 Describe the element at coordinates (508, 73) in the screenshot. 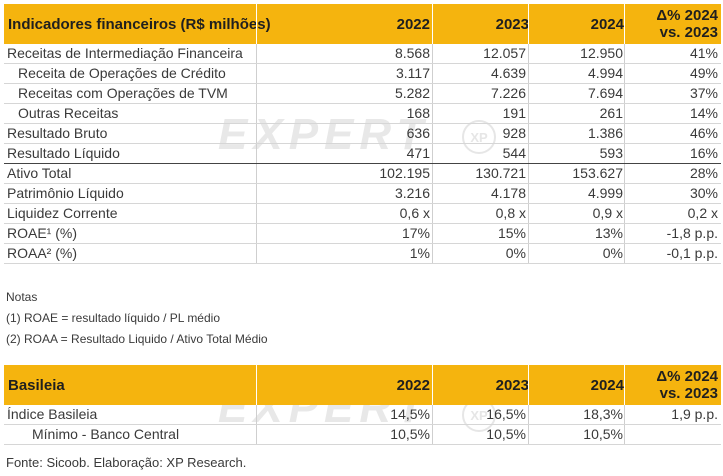

I see `value-2023: 4.639` at that location.